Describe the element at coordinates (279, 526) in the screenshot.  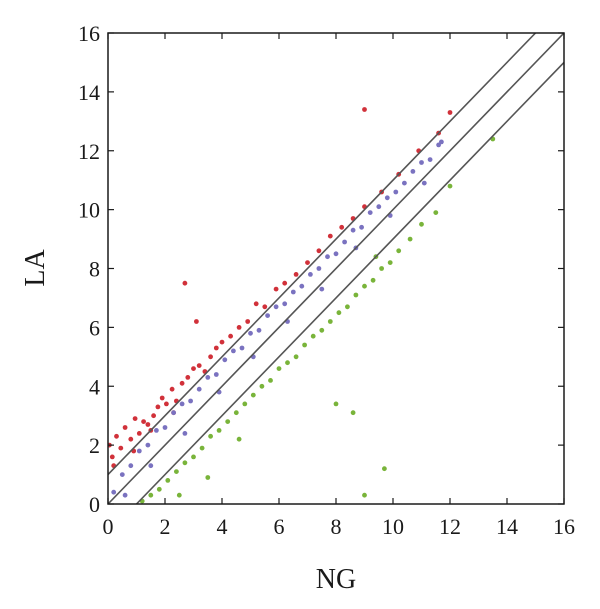
I see `x-tick-label-3: 6` at that location.